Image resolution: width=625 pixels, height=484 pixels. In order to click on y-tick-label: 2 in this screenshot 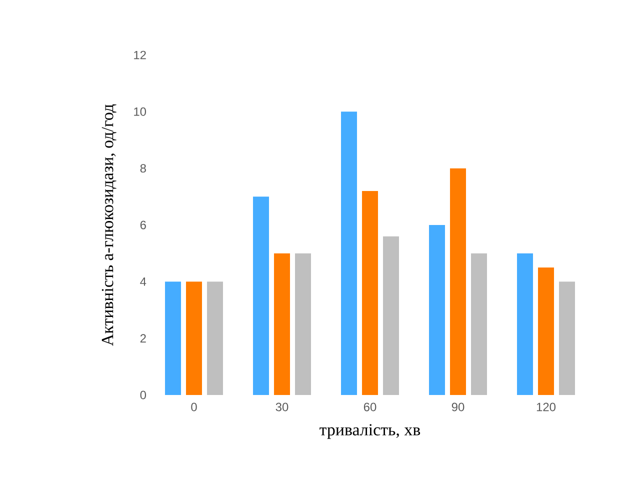, I will do `click(143, 338)`.